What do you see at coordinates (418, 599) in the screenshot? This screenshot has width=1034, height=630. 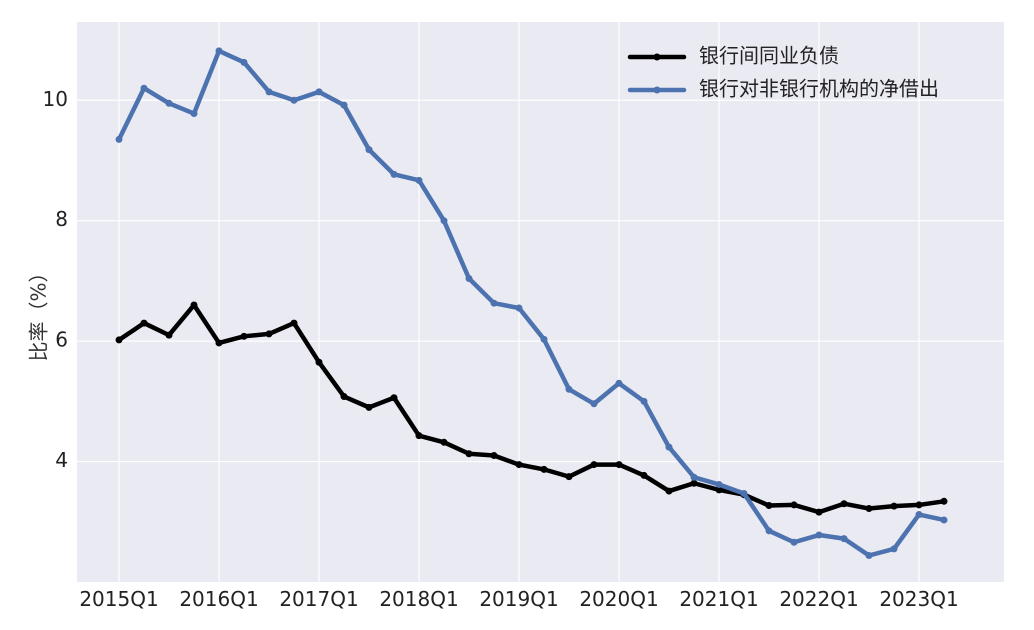 I see `x-tick-label: 2018Q1` at bounding box center [418, 599].